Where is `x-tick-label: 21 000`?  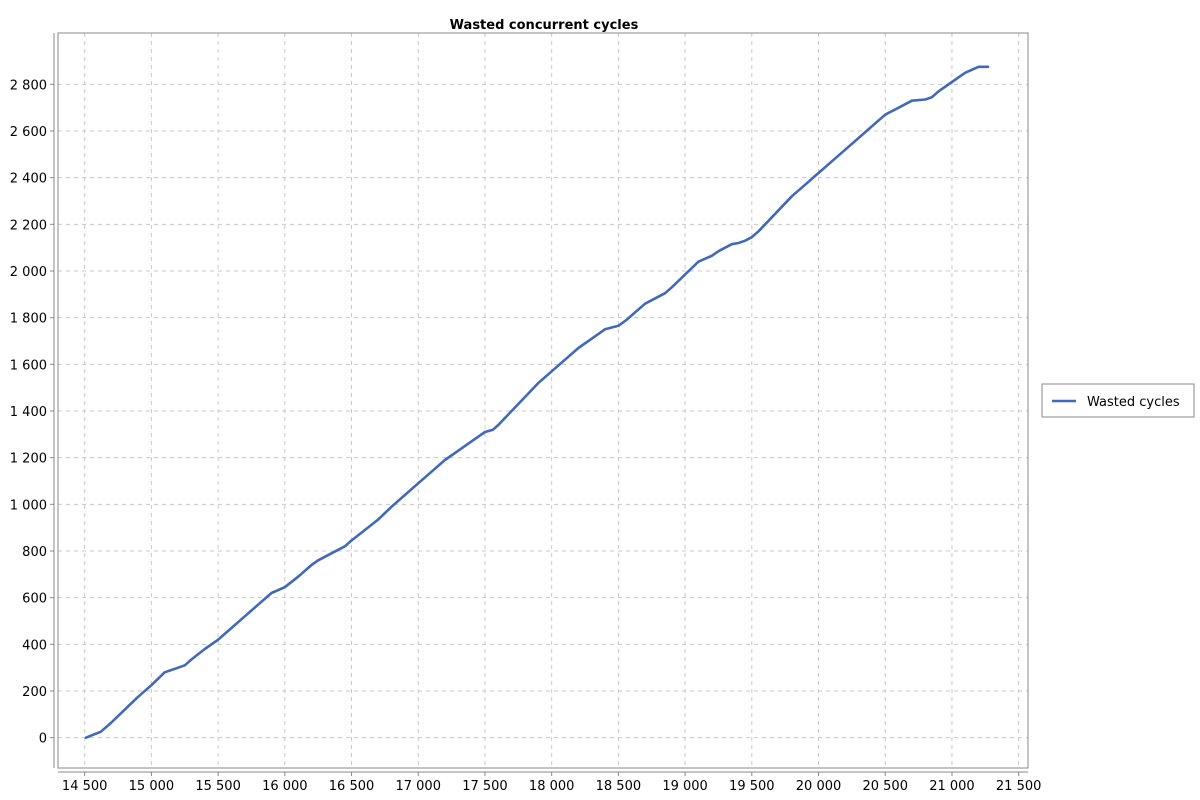
x-tick-label: 21 000 is located at coordinates (952, 786).